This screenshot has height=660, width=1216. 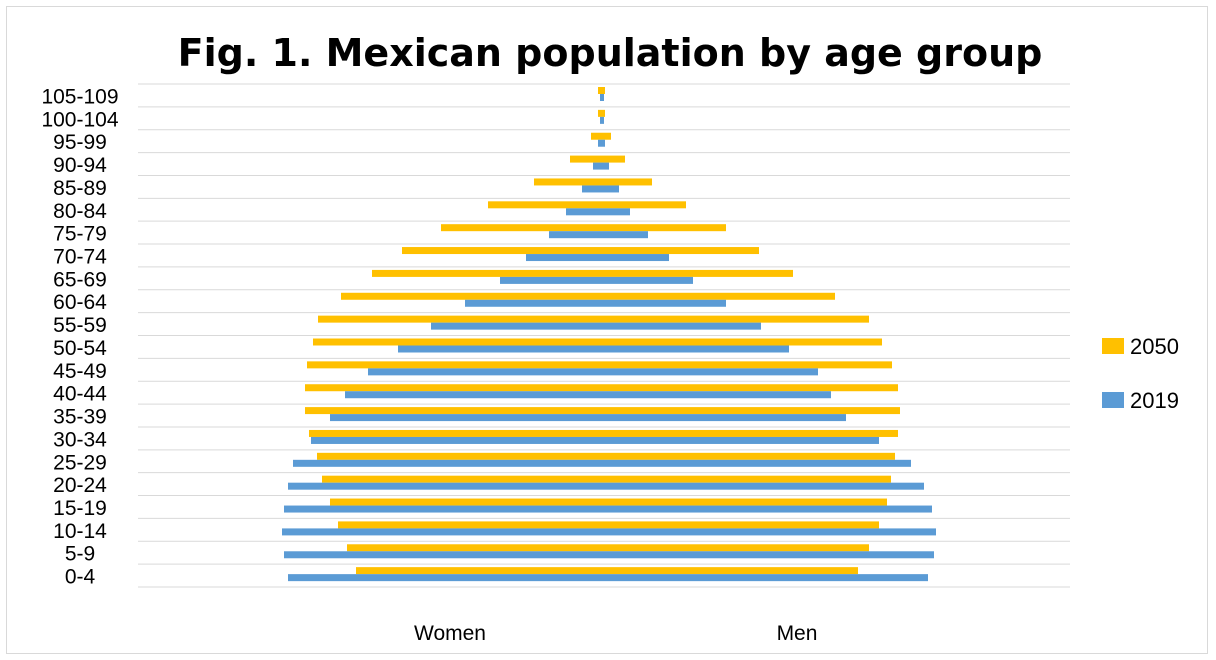 I want to click on legend-label-2050: 2050, so click(x=1154, y=346).